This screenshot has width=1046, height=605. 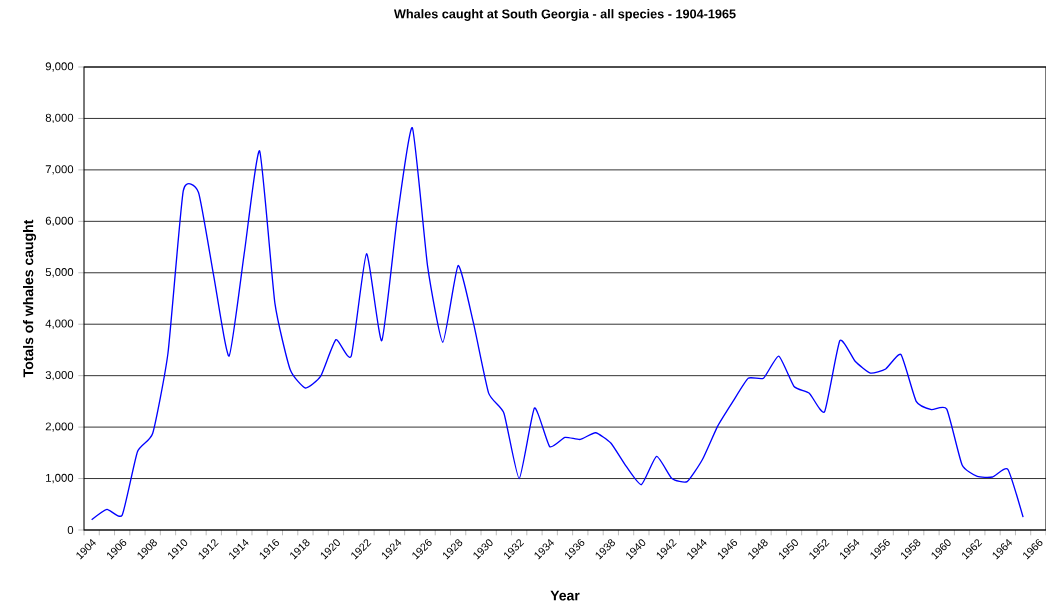 I want to click on y-tick-label: 5,000, so click(x=59, y=273).